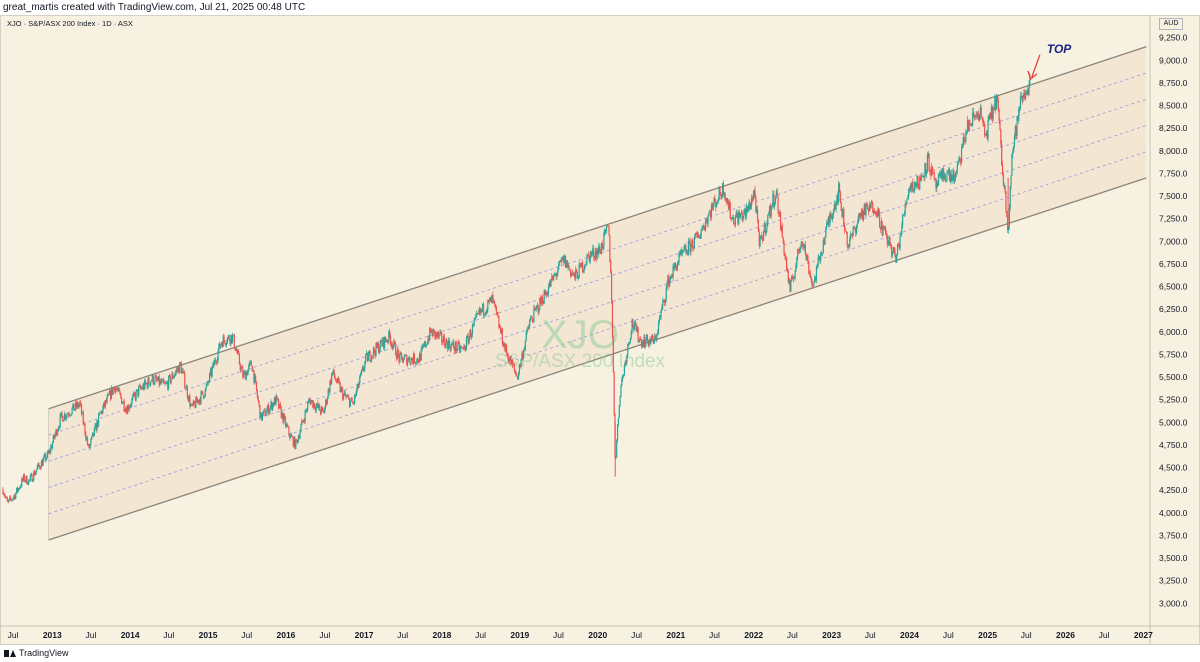  What do you see at coordinates (1171, 24) in the screenshot?
I see `currency-badge: AUD` at bounding box center [1171, 24].